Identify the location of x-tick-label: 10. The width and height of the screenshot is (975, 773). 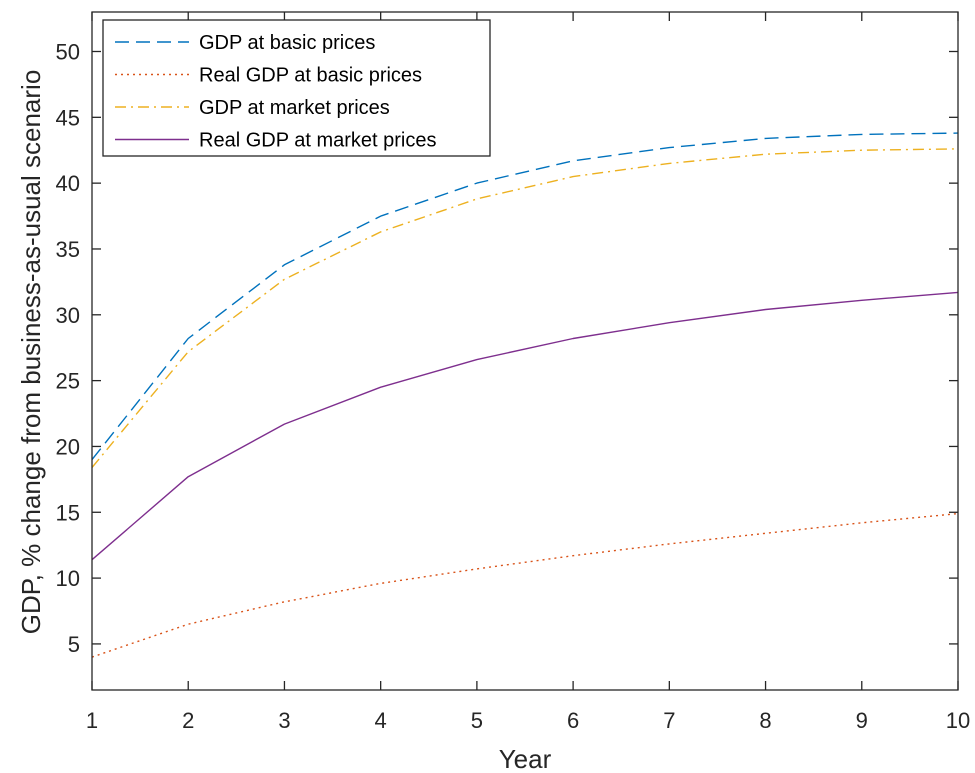
(958, 720).